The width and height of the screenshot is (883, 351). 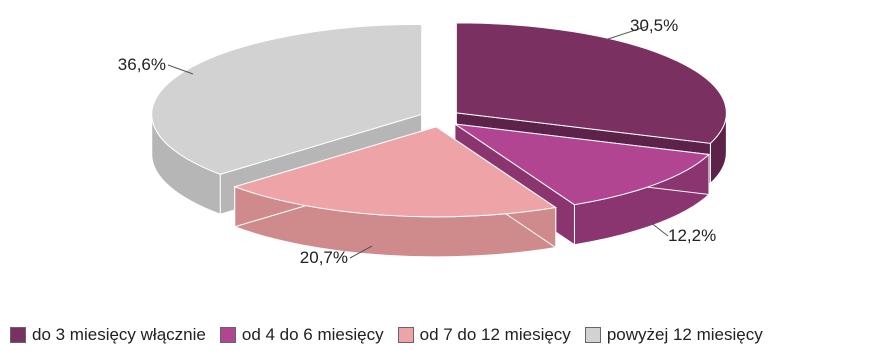 What do you see at coordinates (495, 334) in the screenshot?
I see `legend-label-2: od 7 do 12 miesięcy` at bounding box center [495, 334].